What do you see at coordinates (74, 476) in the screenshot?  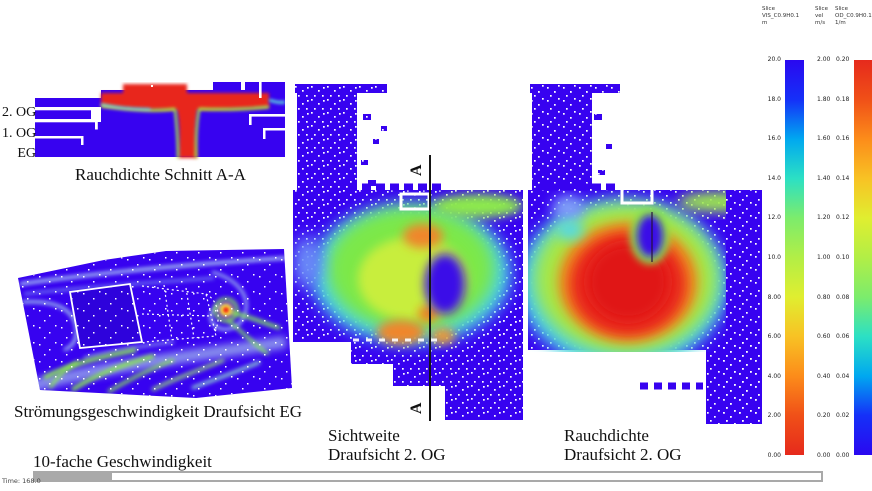 I see `time-slider-fill` at bounding box center [74, 476].